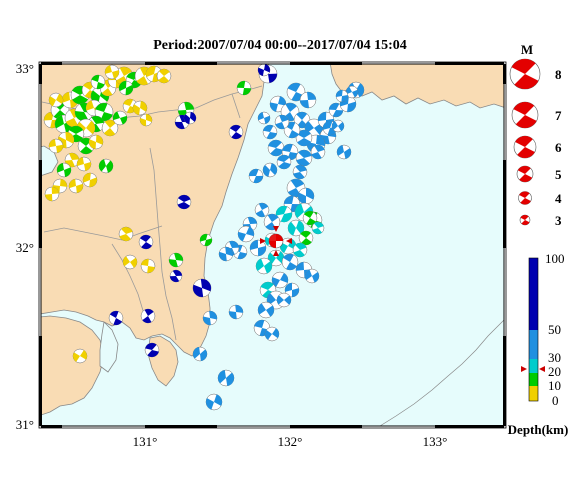 This screenshot has height=500, width=580. Describe the element at coordinates (25, 424) in the screenshot. I see `lat-tick-31: 31°` at that location.